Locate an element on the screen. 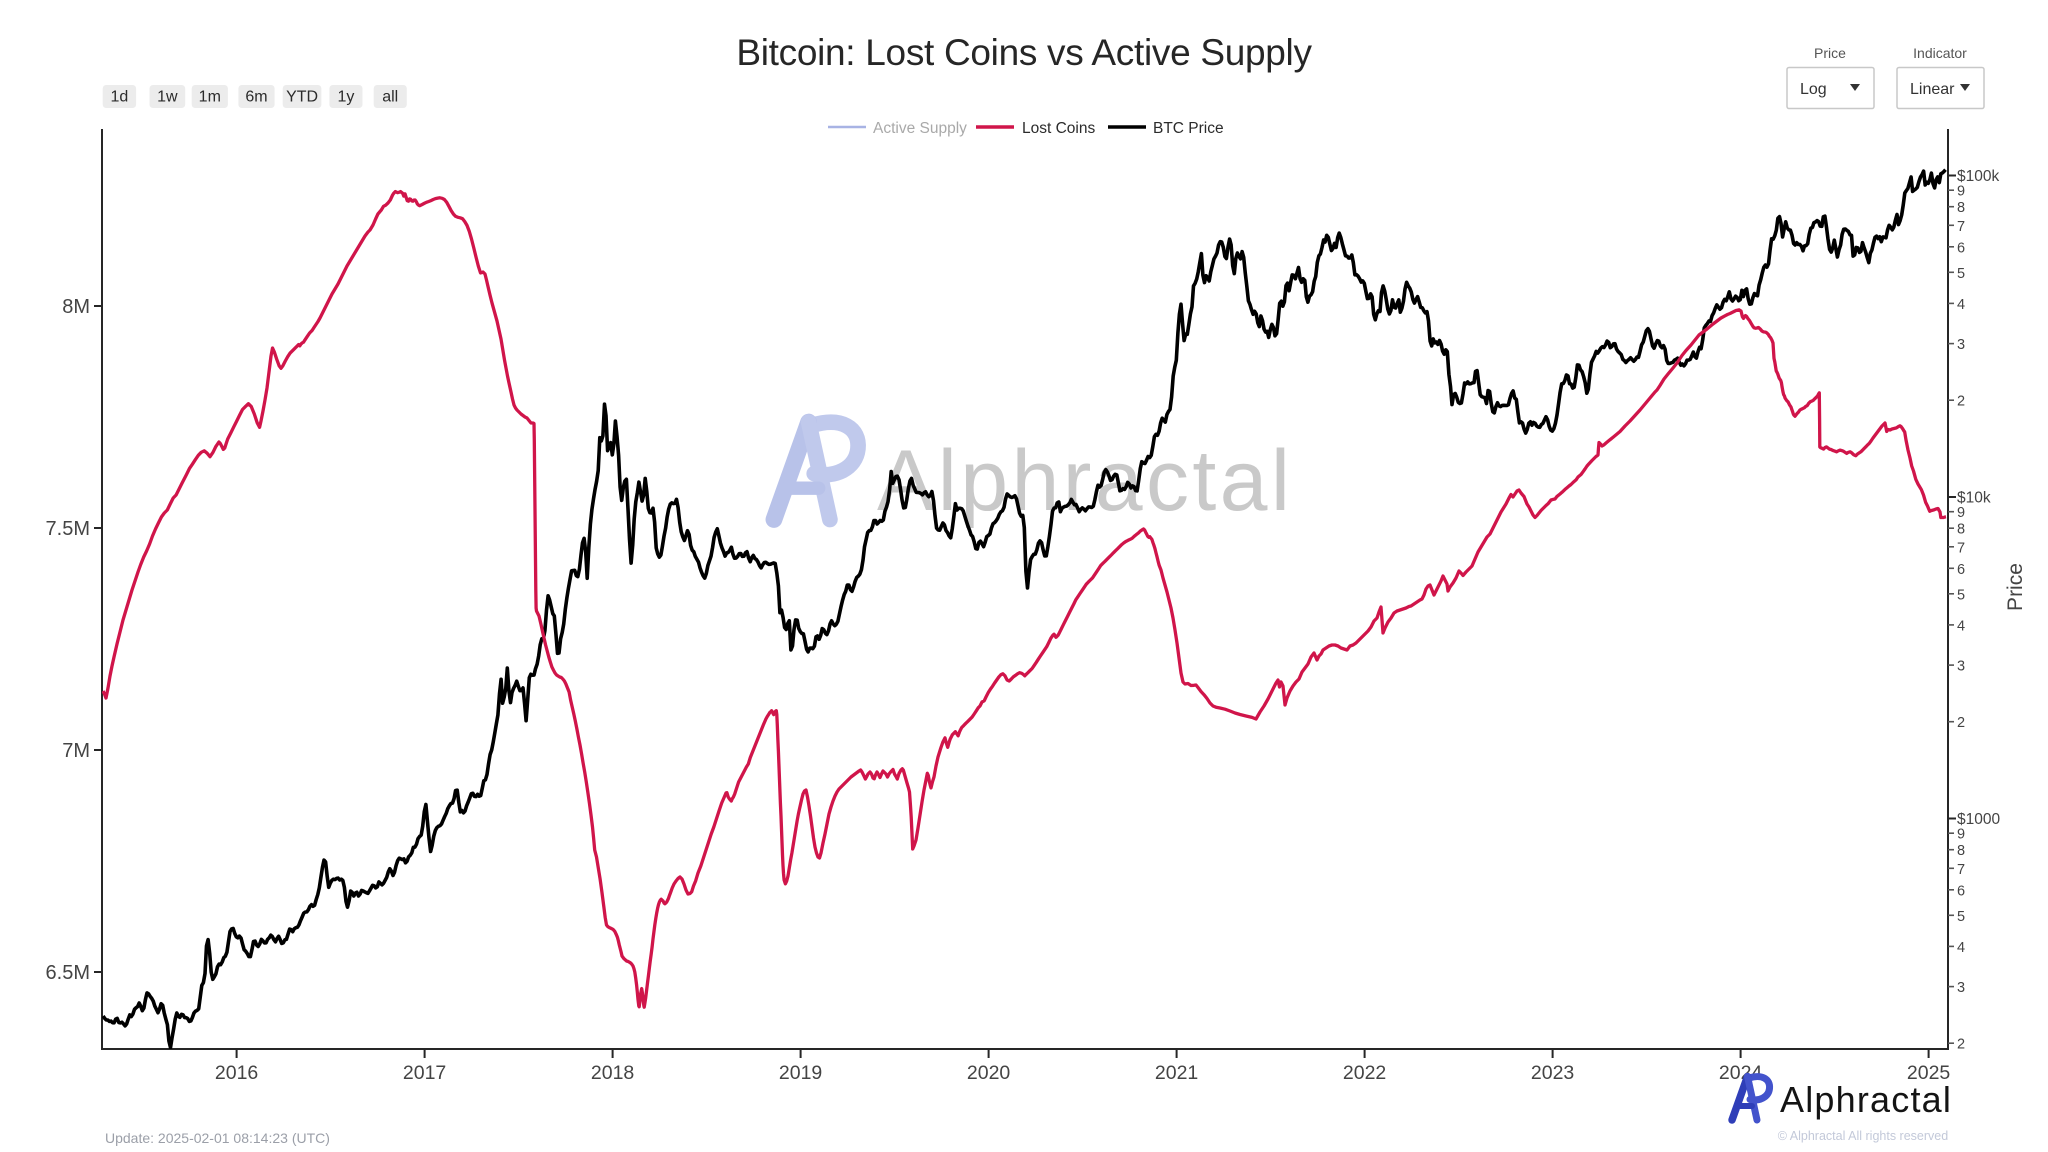 Image resolution: width=2048 pixels, height=1152 pixels. svg-text: all is located at coordinates (390, 97).